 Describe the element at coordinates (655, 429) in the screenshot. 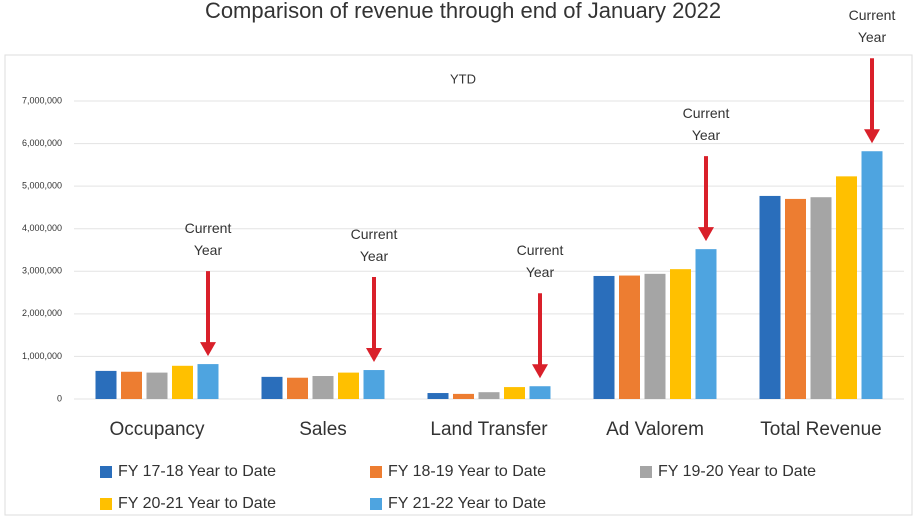

I see `x-tick-label: Ad Valorem` at that location.